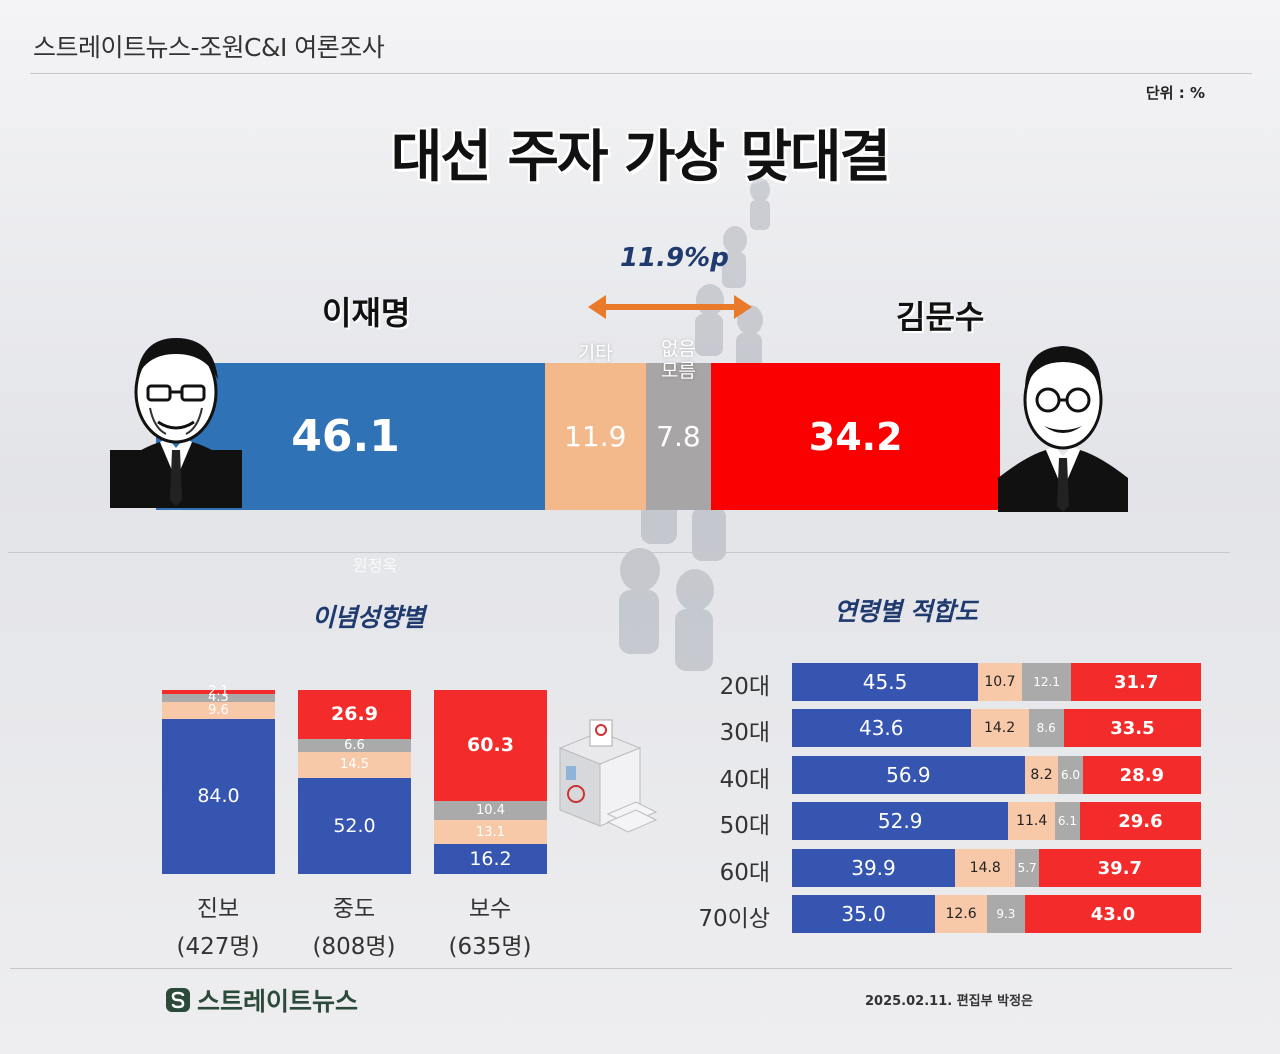 Image resolution: width=1280 pixels, height=1054 pixels. I want to click on age-bar-label: 8.2, so click(1041, 775).